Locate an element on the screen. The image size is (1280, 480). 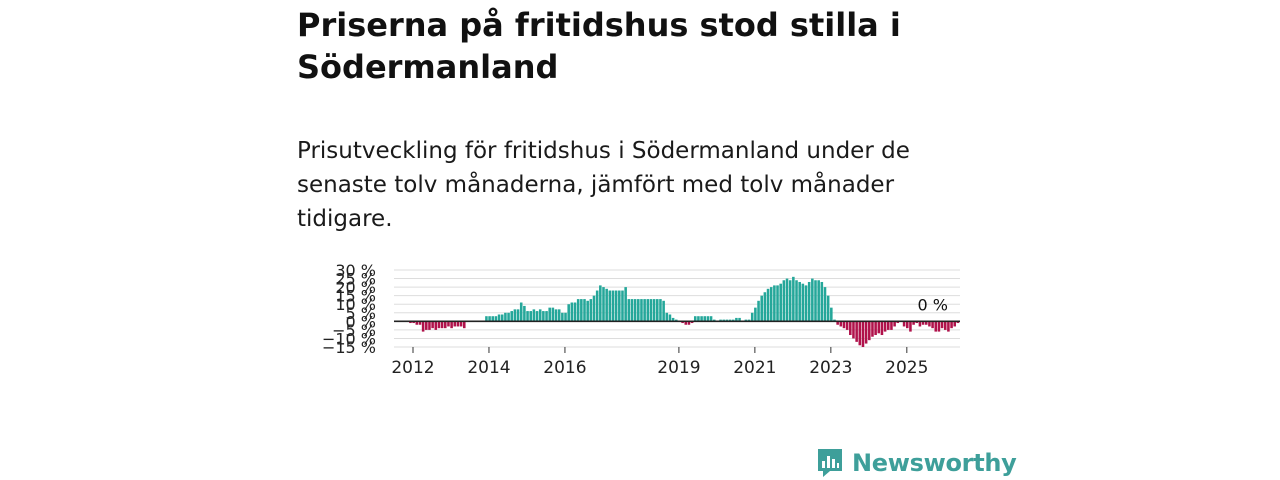
y-tick-label: 0 % is located at coordinates (361, 321).